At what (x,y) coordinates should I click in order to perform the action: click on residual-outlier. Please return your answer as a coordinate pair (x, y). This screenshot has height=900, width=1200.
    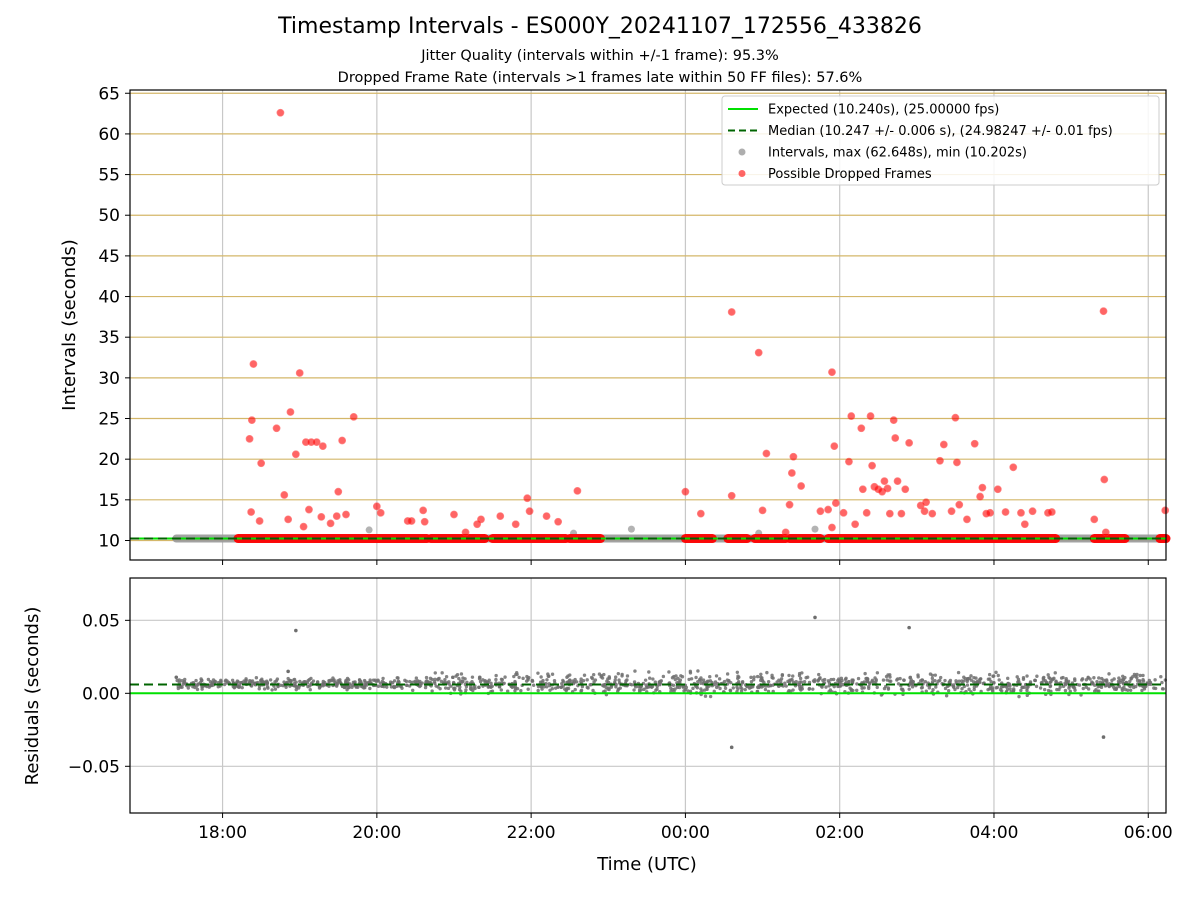
    Looking at the image, I should click on (815, 617).